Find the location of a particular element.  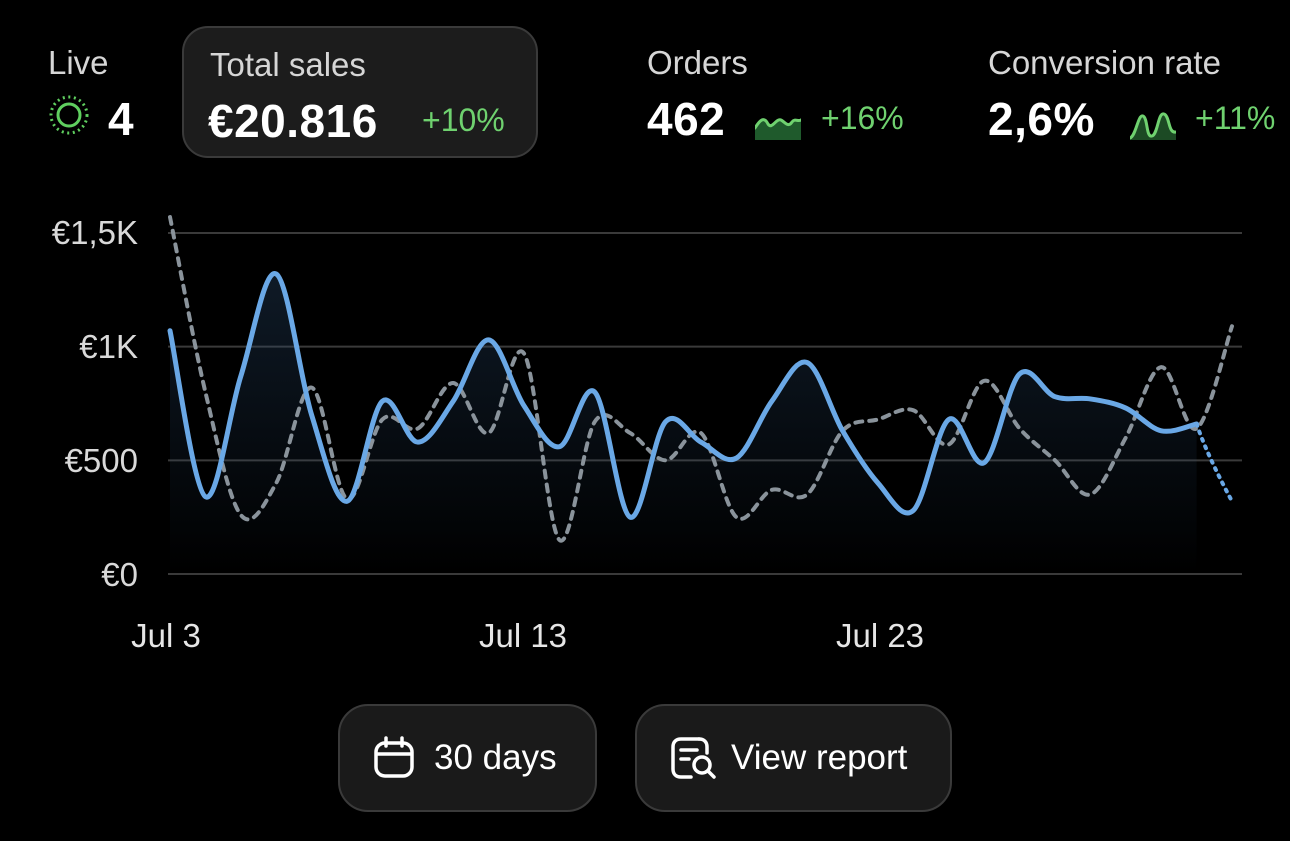

report-search-icon is located at coordinates (693, 758).